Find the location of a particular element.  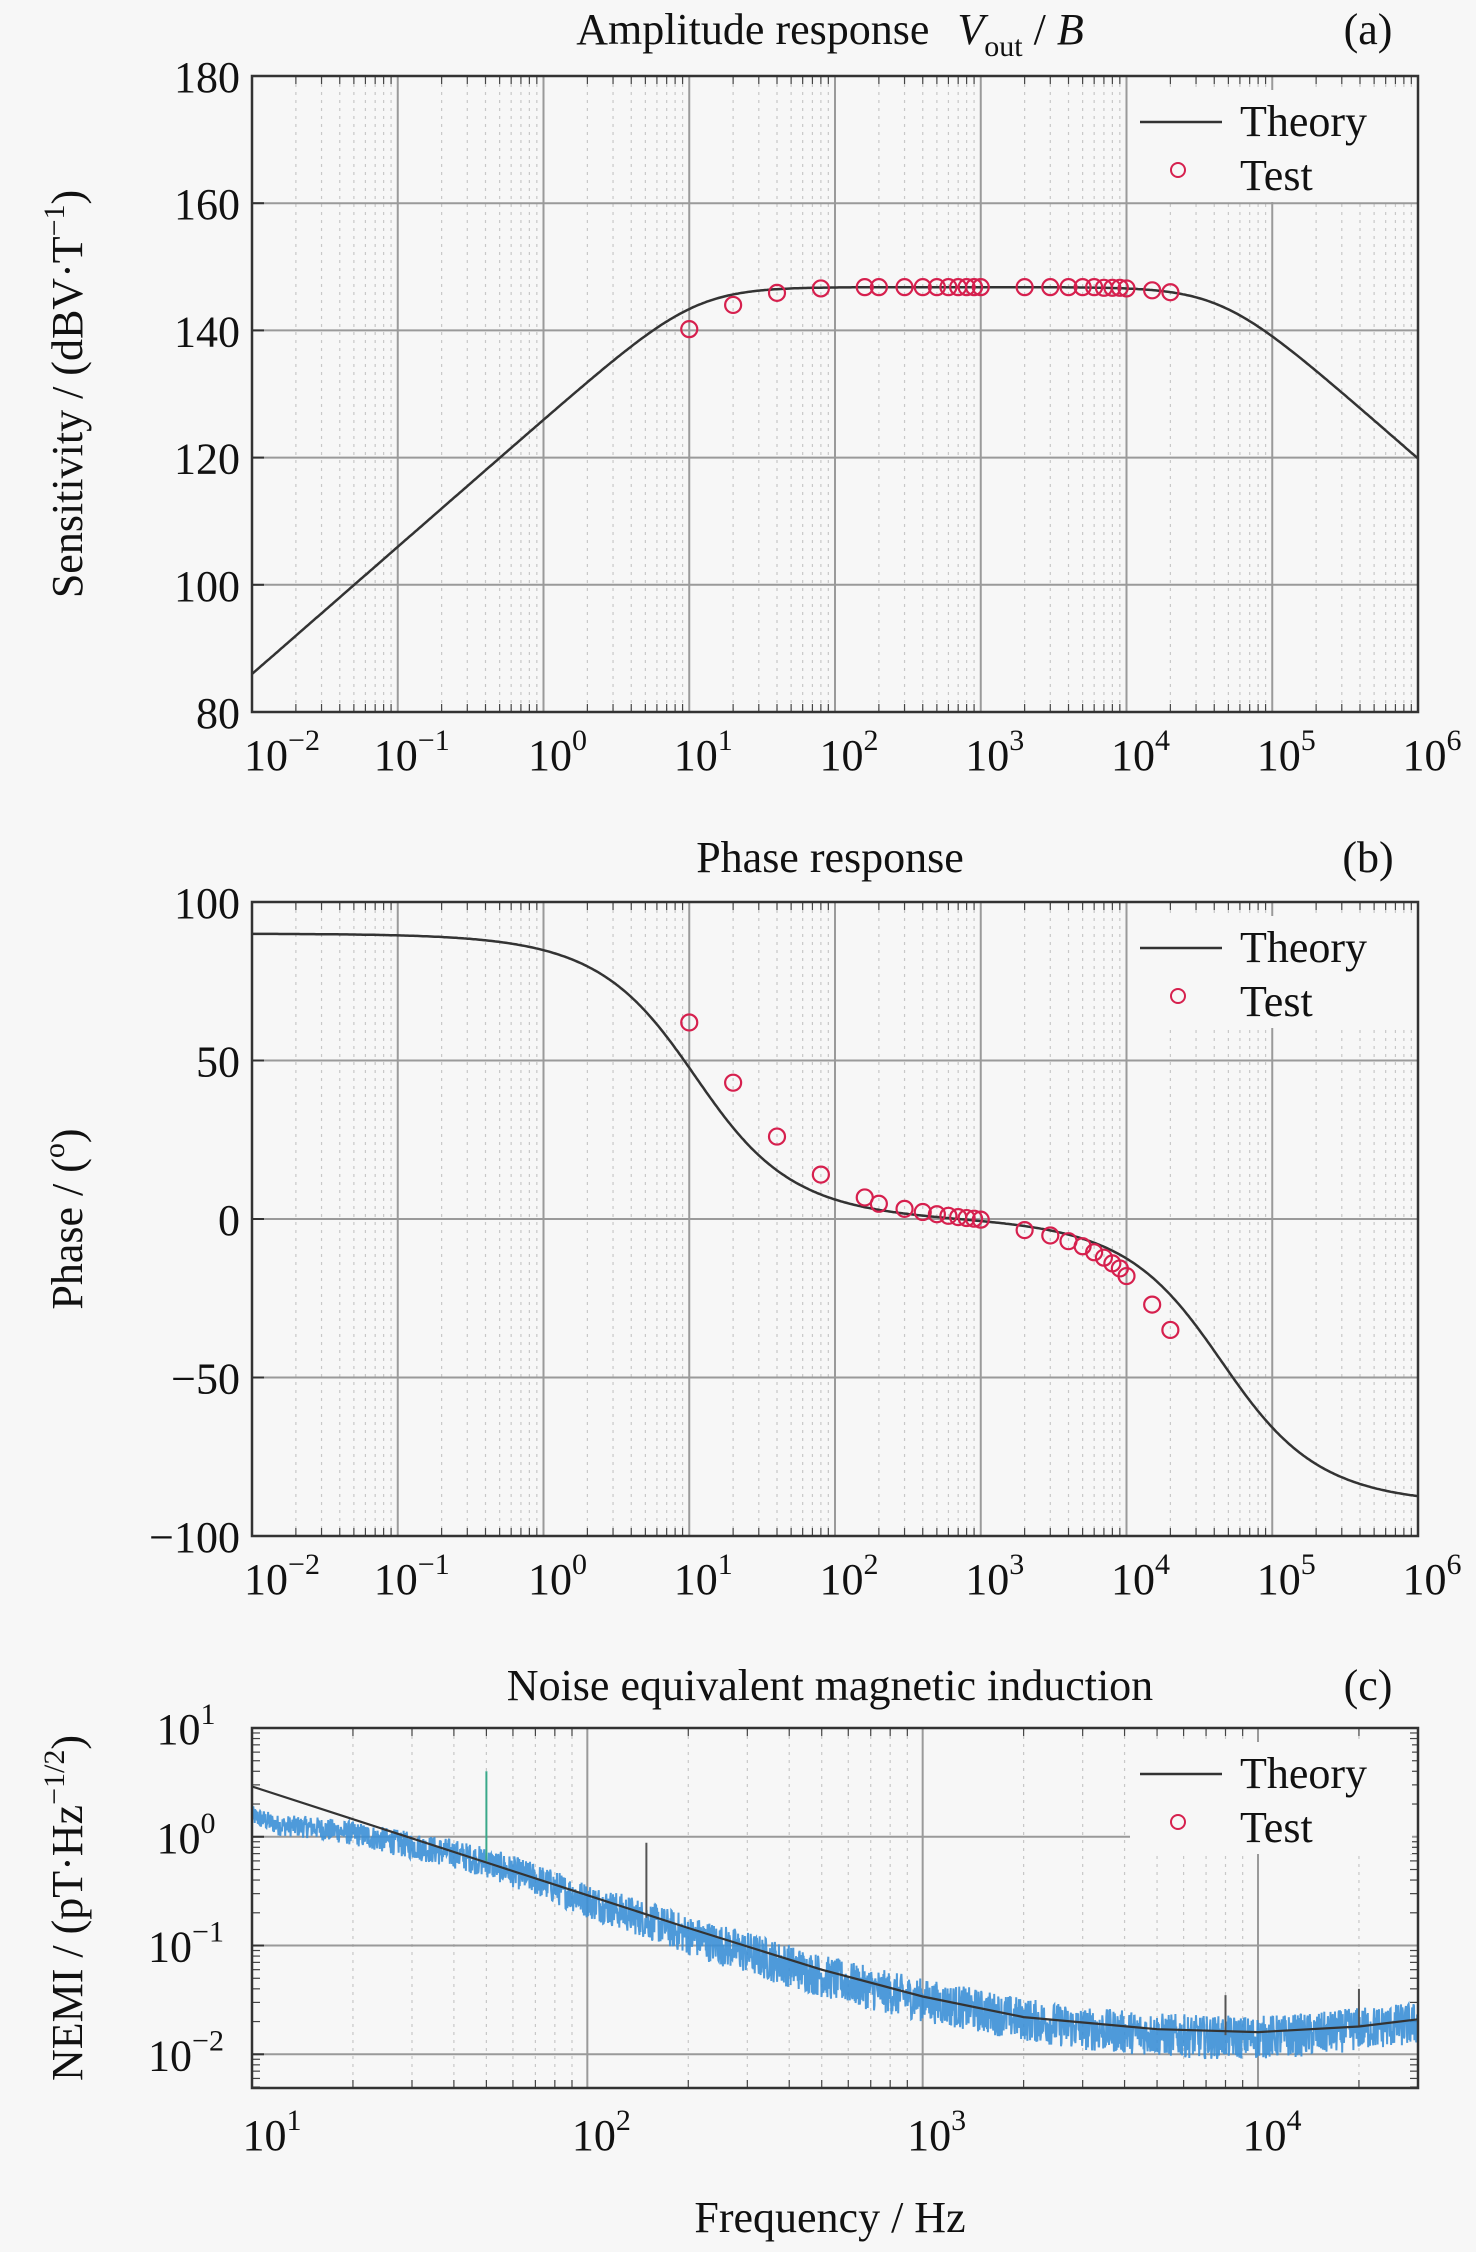

y-axis-label: Sensitivity / (dBV·T−1) is located at coordinates (65, 394).